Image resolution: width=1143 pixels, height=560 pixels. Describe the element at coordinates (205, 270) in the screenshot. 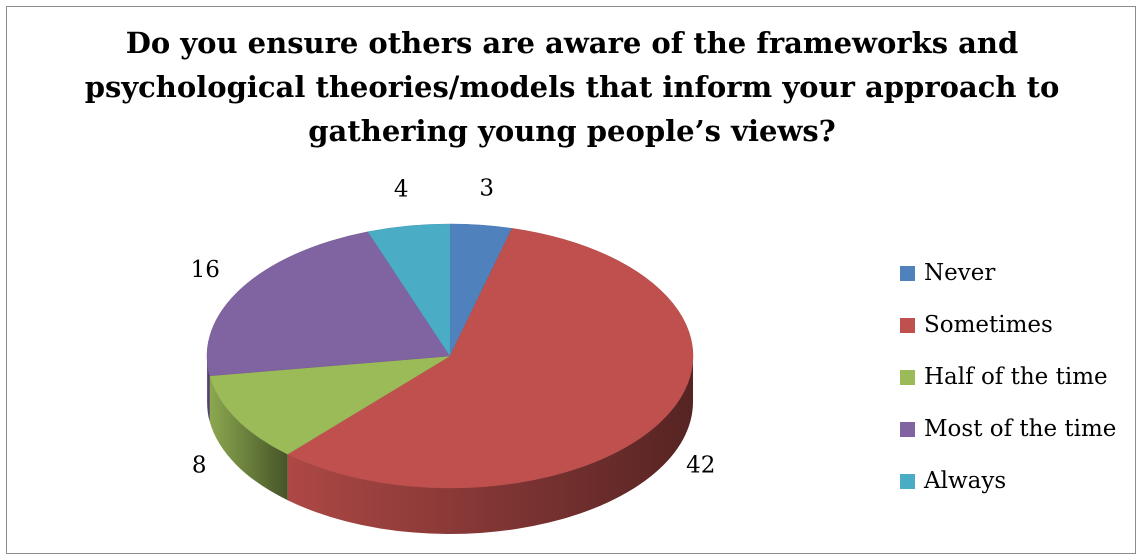

I see `data-label-most-of-the-time: 16` at that location.